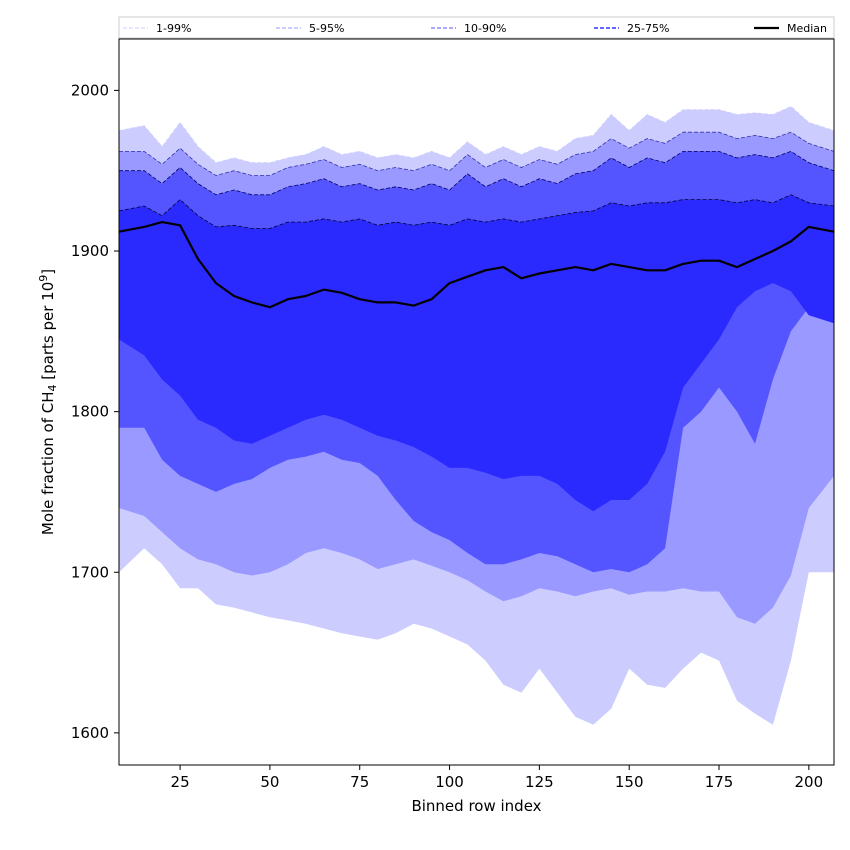 This screenshot has height=850, width=850. What do you see at coordinates (539, 782) in the screenshot?
I see `x-tick-label: 125` at bounding box center [539, 782].